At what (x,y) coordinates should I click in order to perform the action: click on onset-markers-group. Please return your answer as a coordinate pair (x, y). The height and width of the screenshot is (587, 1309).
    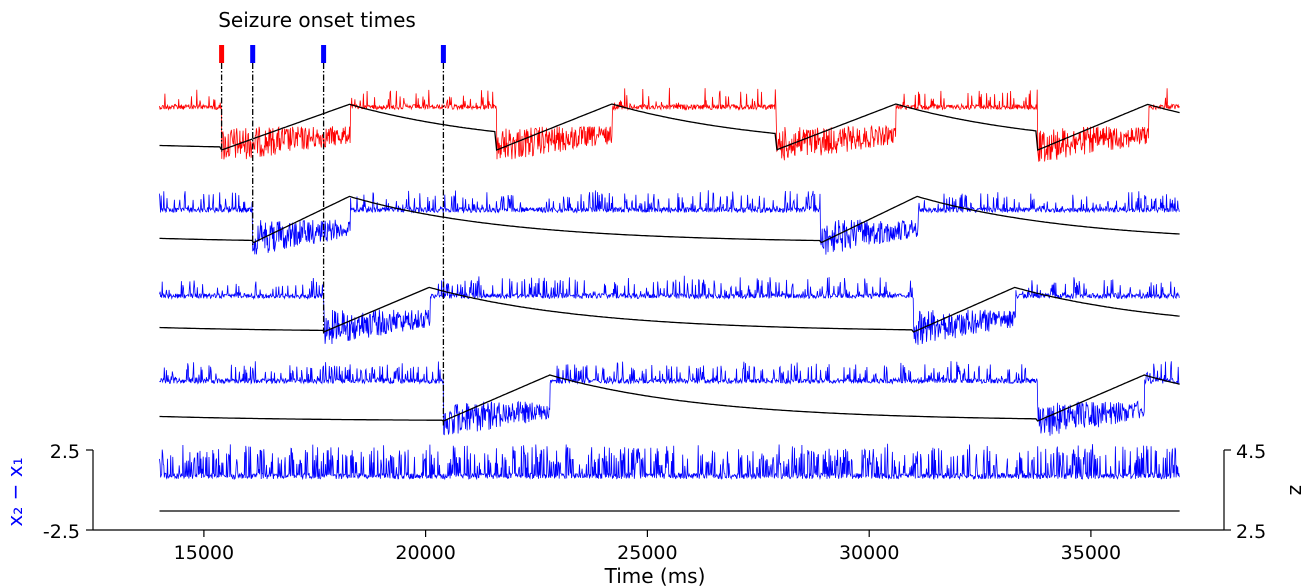
    Looking at the image, I should click on (332, 236).